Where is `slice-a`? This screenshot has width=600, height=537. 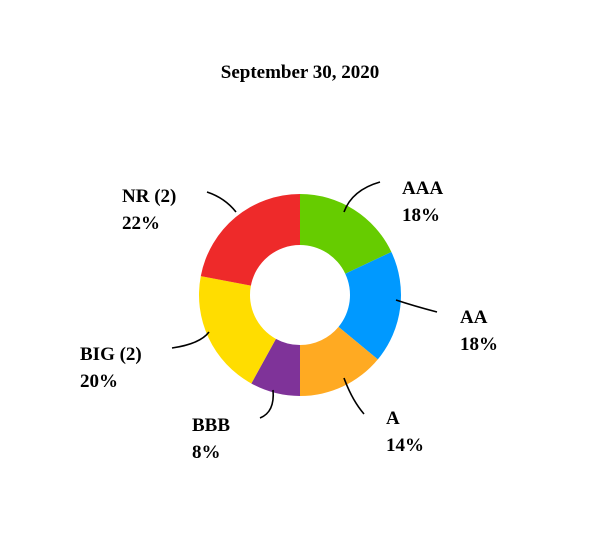 slice-a is located at coordinates (339, 361).